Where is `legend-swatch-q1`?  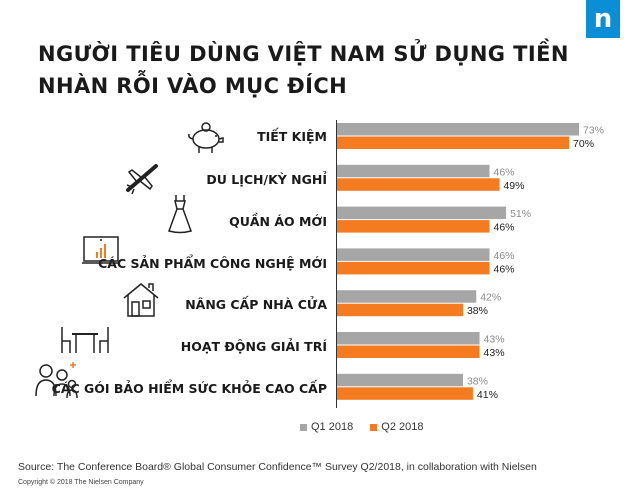 legend-swatch-q1 is located at coordinates (303, 427).